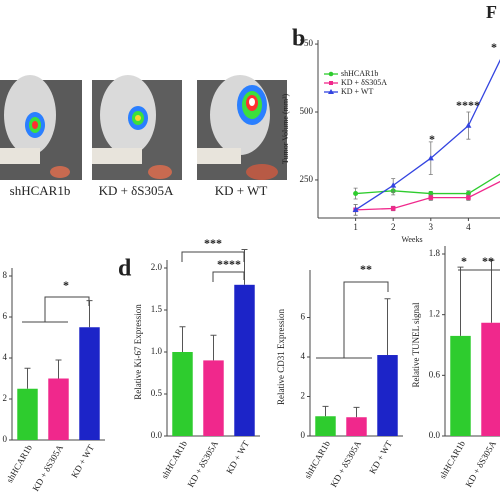 Image resolution: width=500 pixels, height=500 pixels. I want to click on y-axis-label: Tumor Volume (mm³), so click(285, 129).